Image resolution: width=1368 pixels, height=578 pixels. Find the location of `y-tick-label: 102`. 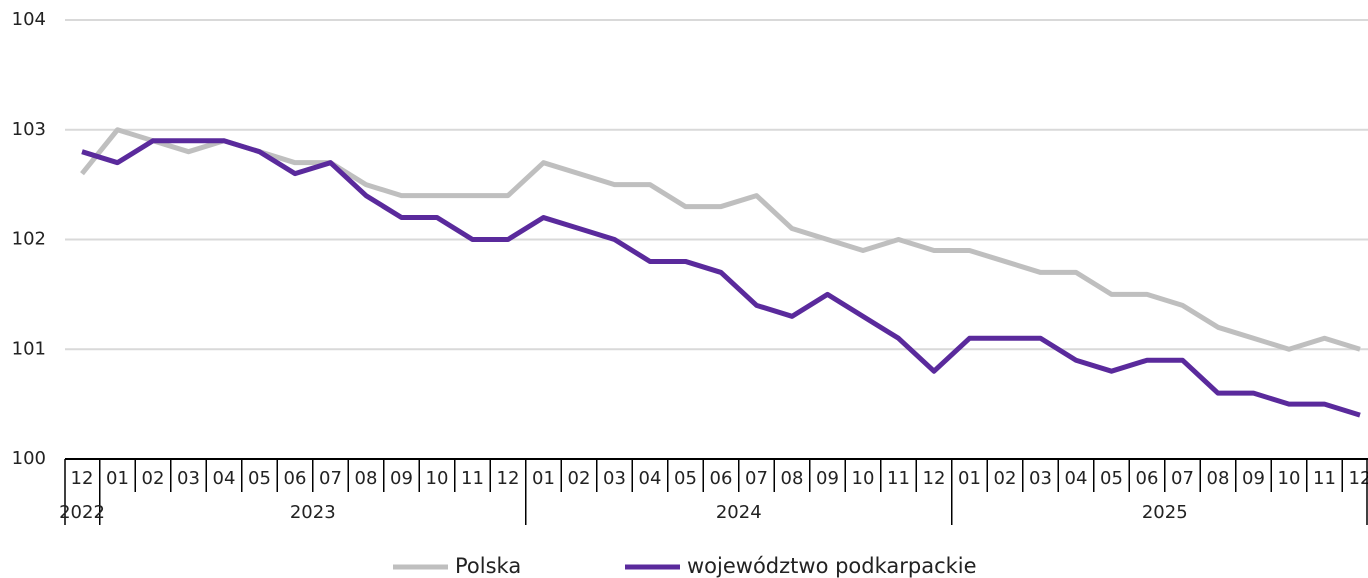

y-tick-label: 102 is located at coordinates (29, 239).